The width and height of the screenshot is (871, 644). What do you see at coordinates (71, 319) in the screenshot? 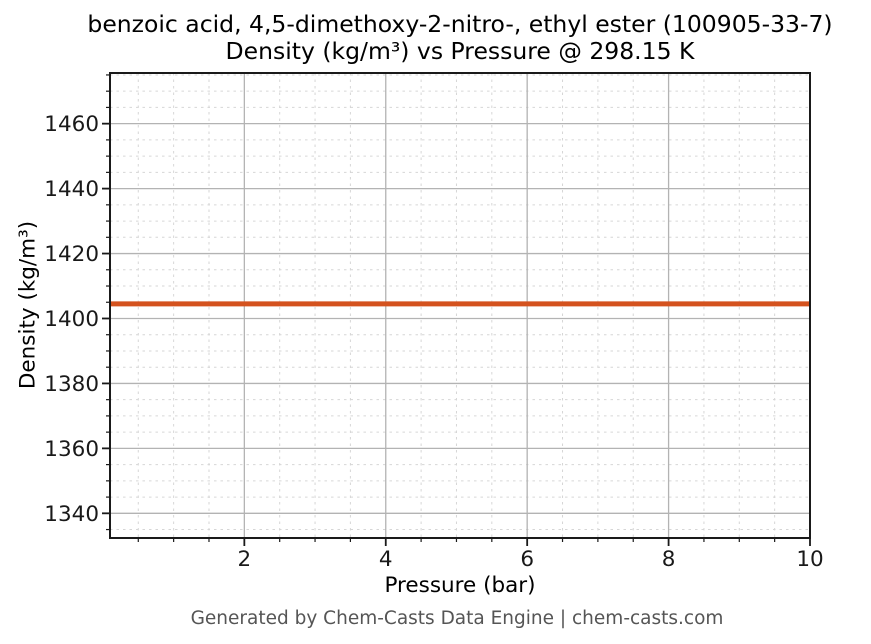
I see `y-tick-label: 1400` at bounding box center [71, 319].